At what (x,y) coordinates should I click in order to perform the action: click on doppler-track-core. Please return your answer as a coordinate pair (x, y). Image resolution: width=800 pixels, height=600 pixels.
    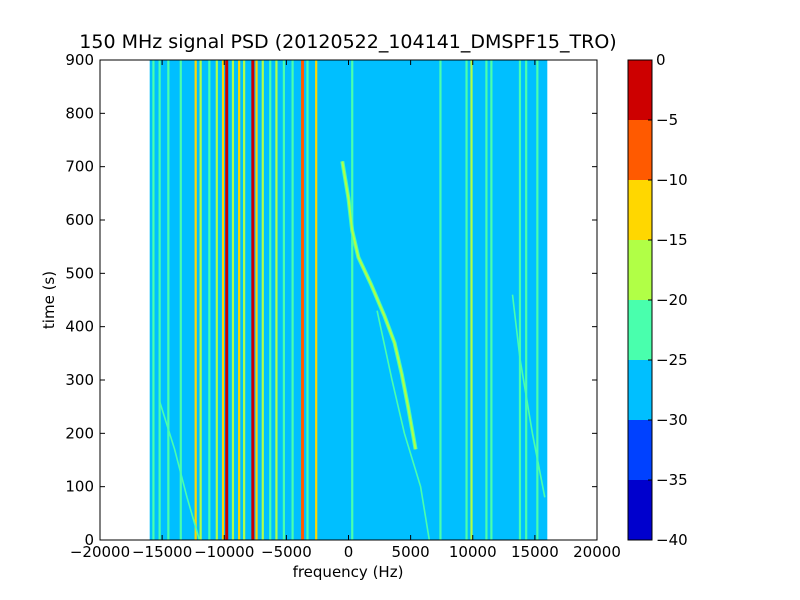
    Looking at the image, I should click on (379, 305).